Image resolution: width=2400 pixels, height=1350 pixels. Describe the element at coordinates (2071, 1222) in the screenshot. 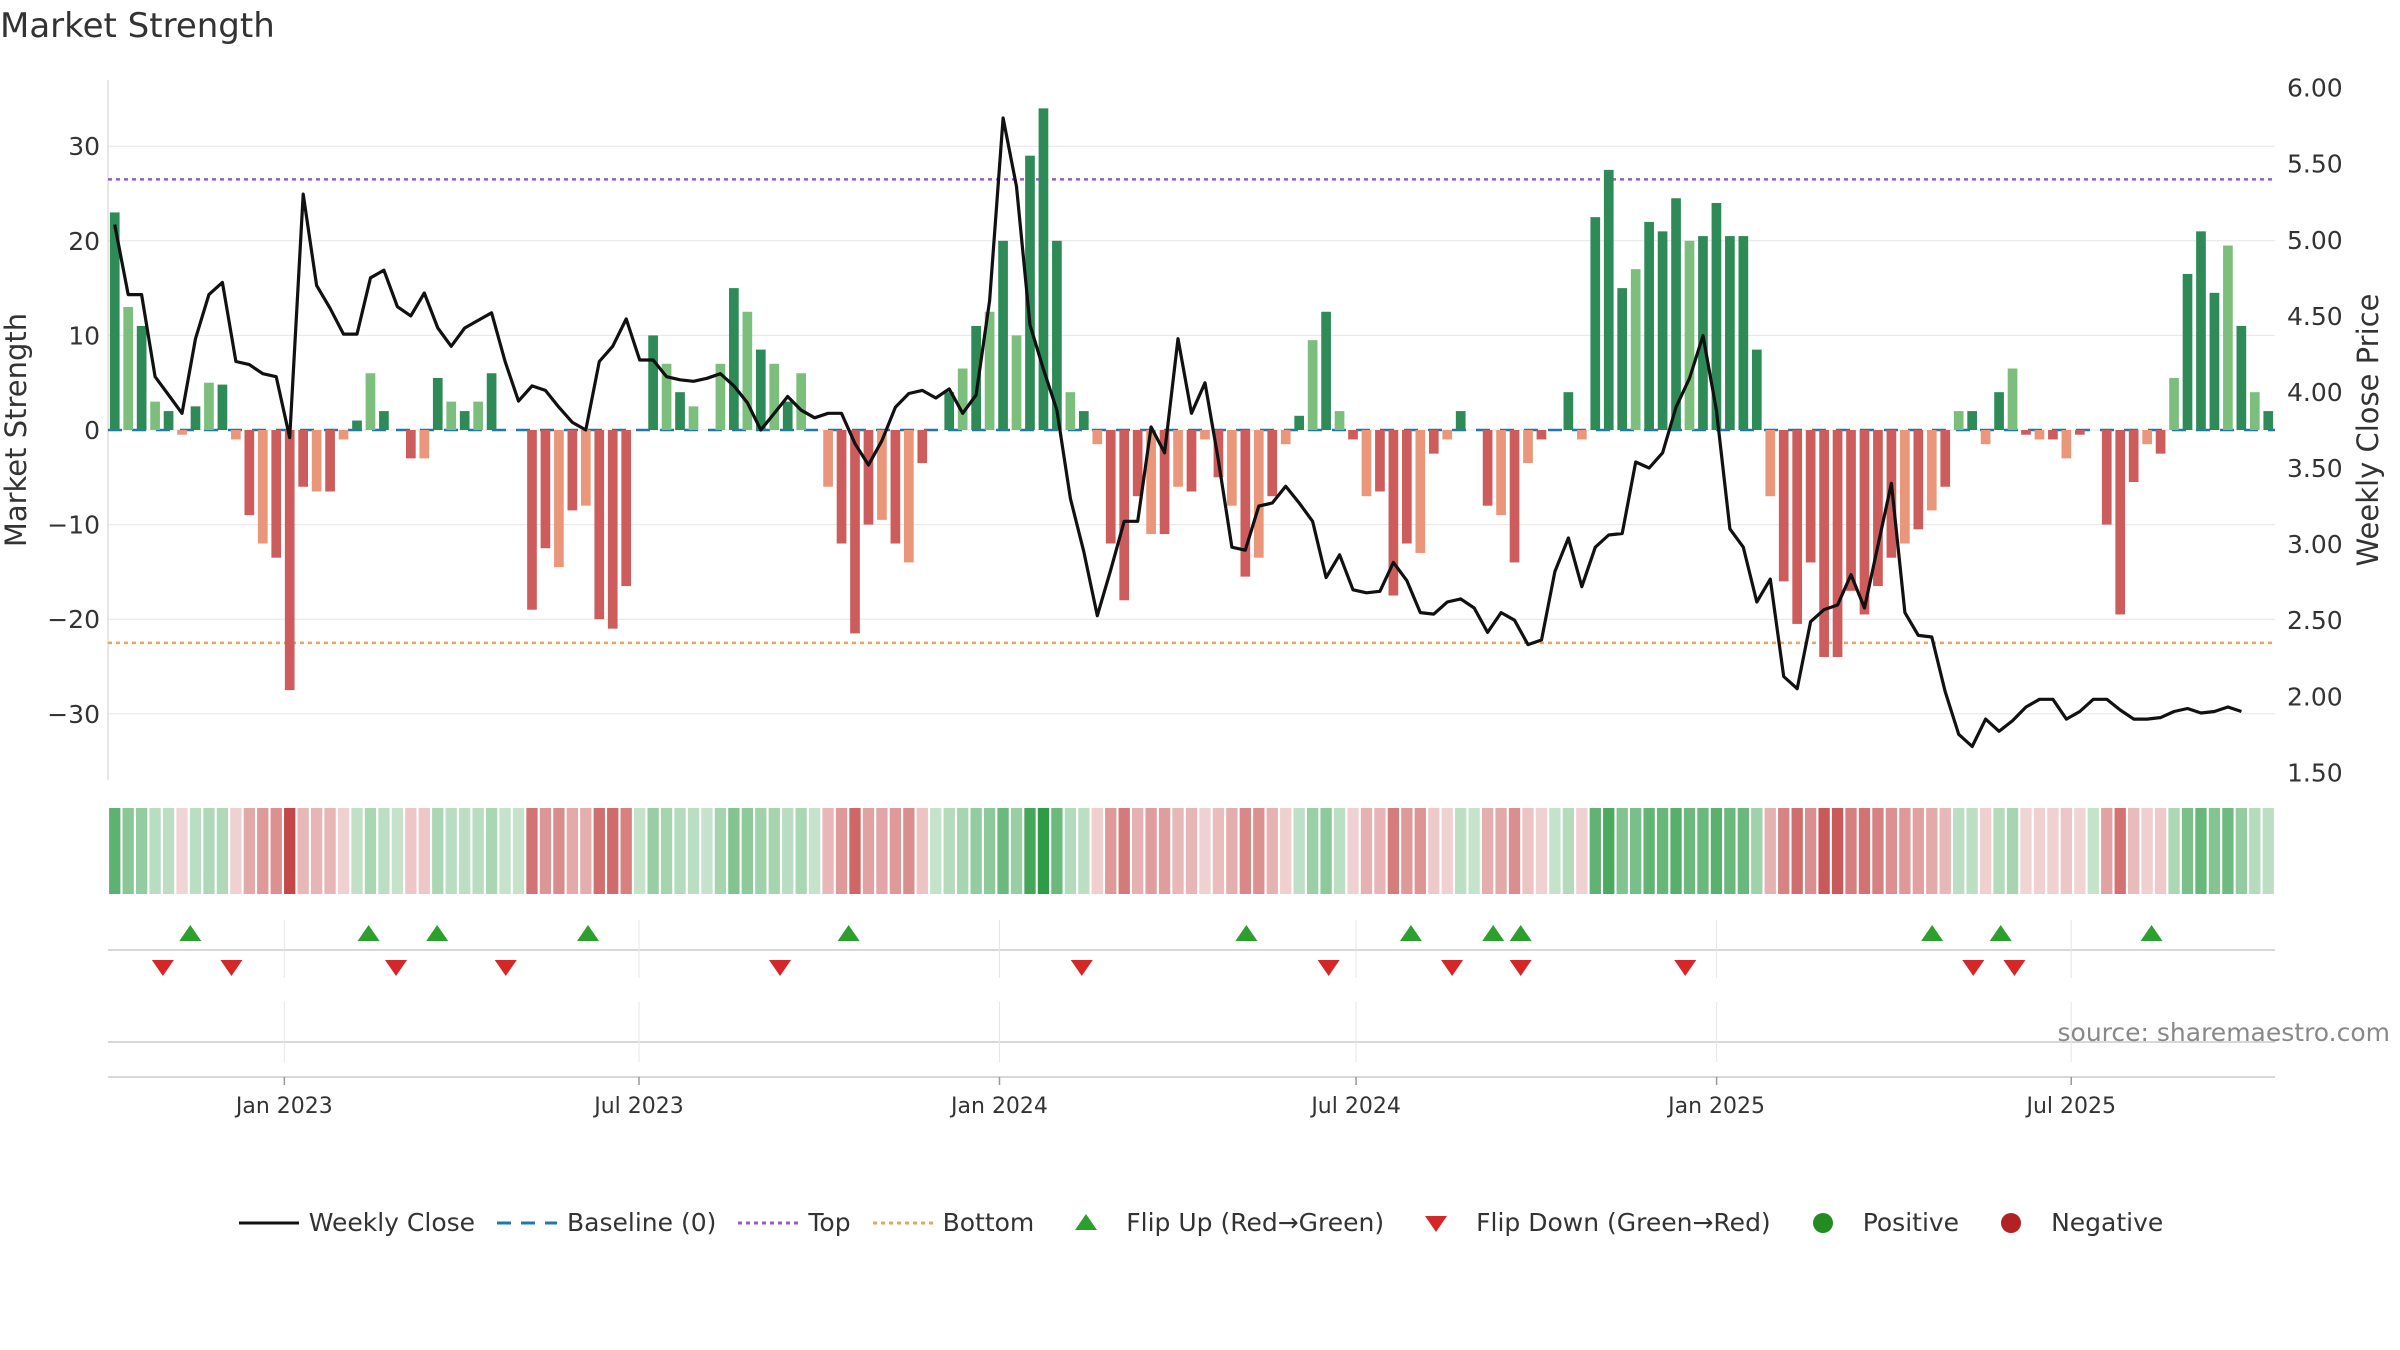

I see `legend-negative: Negative` at that location.